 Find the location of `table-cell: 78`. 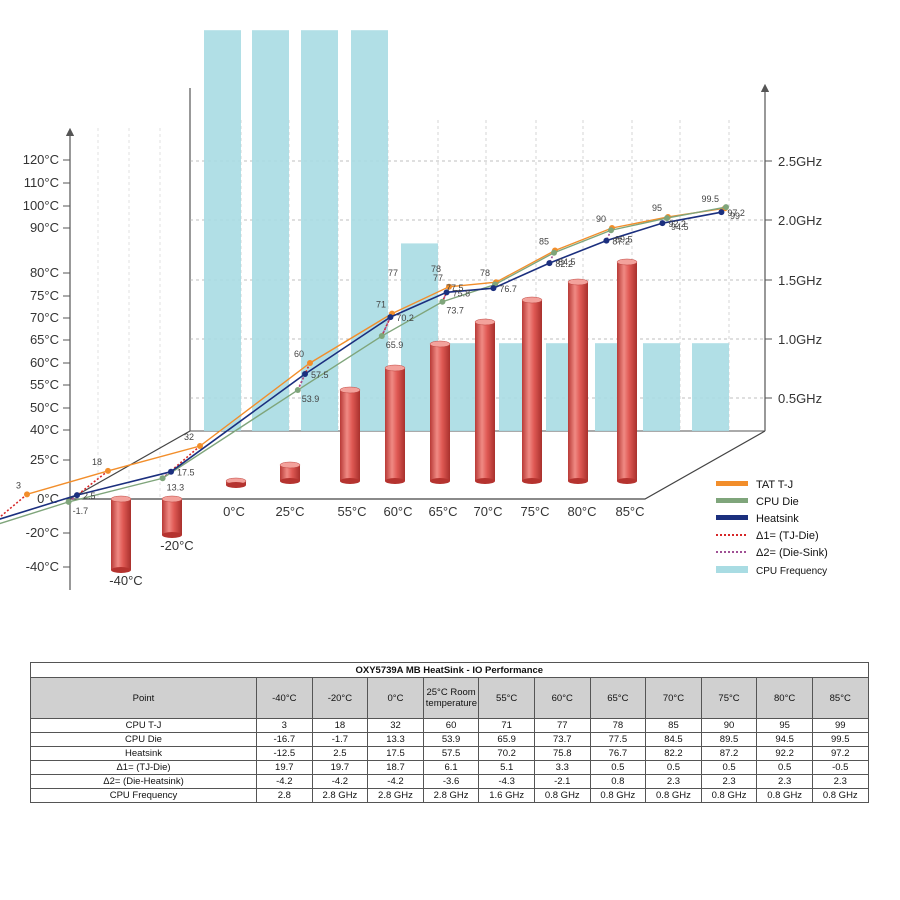

table-cell: 78 is located at coordinates (618, 725).